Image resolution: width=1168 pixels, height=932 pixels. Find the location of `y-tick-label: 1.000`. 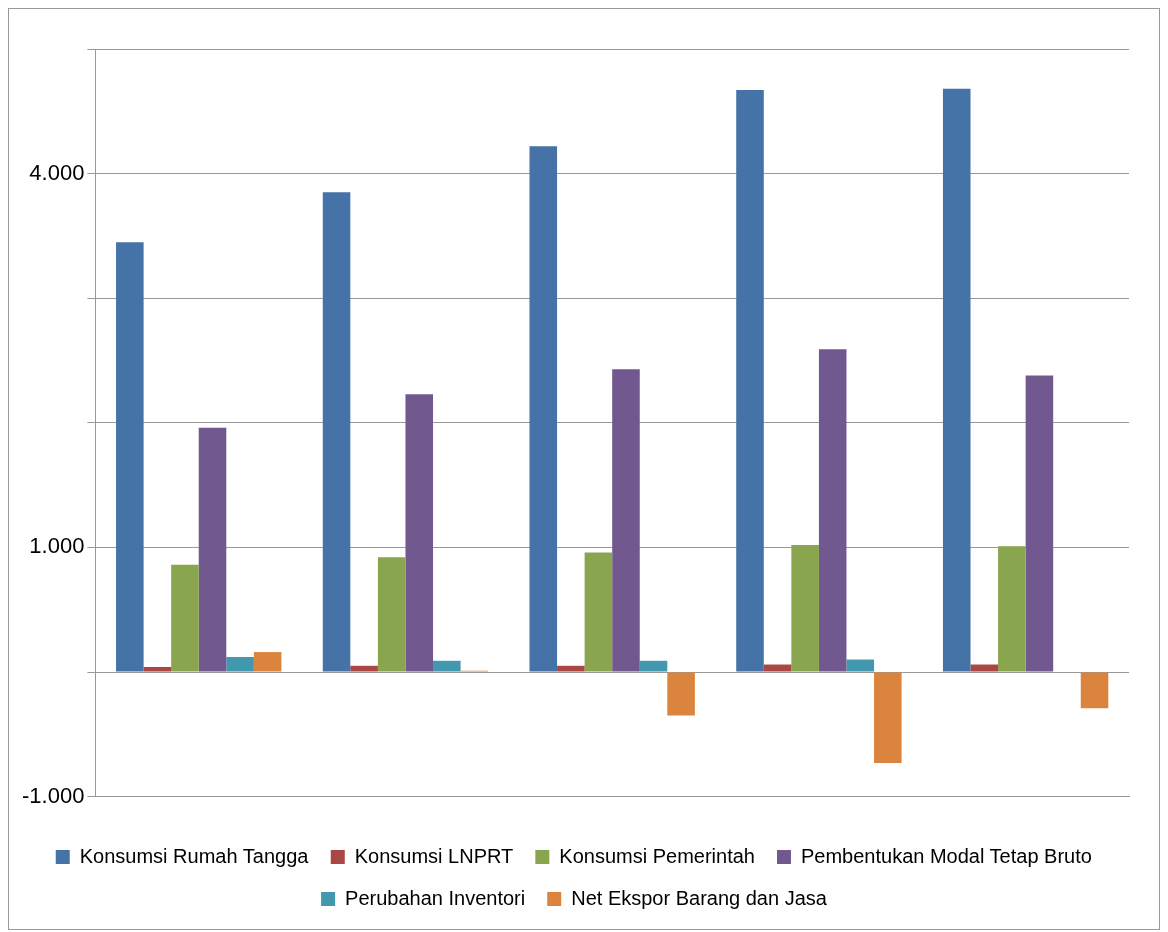

y-tick-label: 1.000 is located at coordinates (57, 546).